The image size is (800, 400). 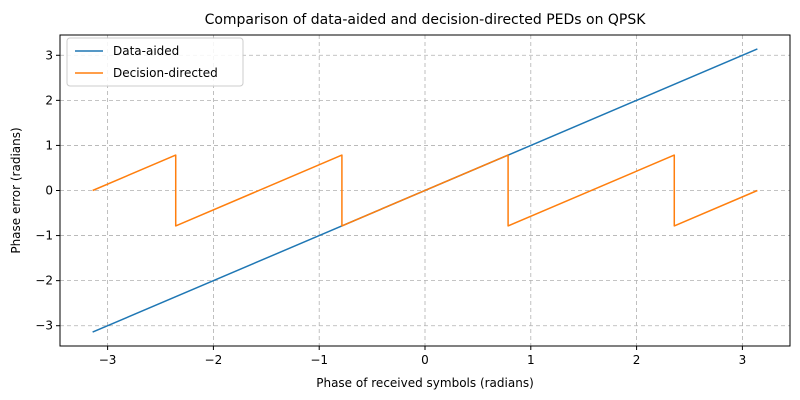 What do you see at coordinates (165, 73) in the screenshot?
I see `legend-label-decision-directed: Decision-directed` at bounding box center [165, 73].